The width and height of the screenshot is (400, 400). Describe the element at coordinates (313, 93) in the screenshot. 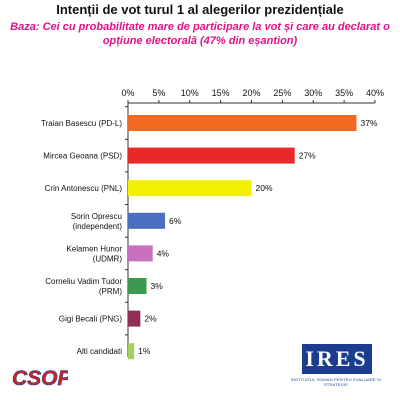

I see `x-tick-label: 30%` at that location.